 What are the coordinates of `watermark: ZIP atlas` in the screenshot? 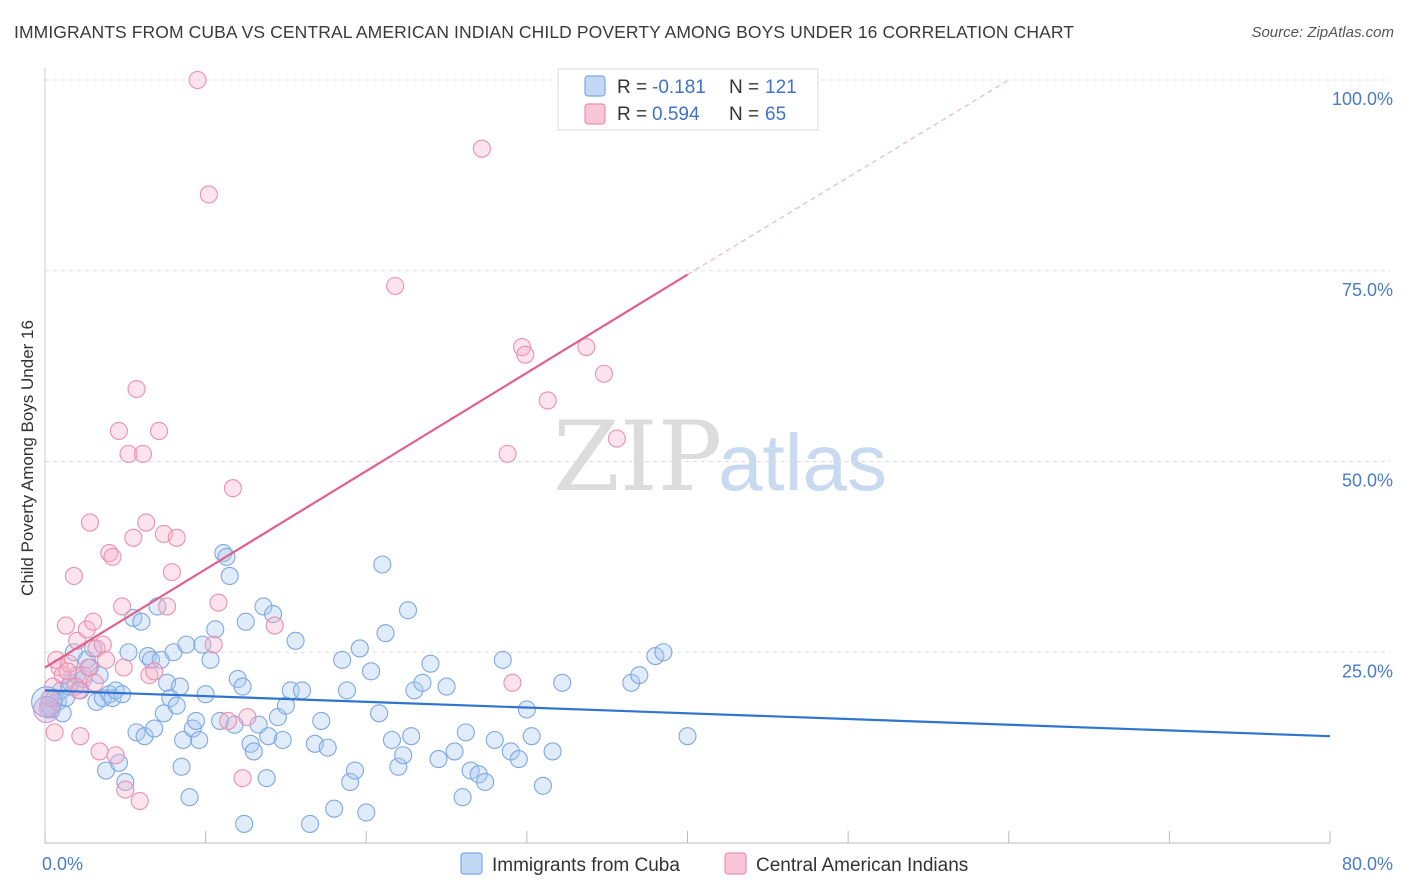 It's located at (720, 457).